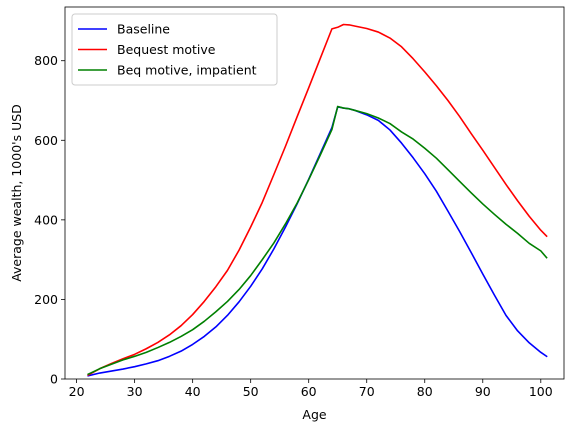 The image size is (571, 432). What do you see at coordinates (46, 299) in the screenshot?
I see `y-tick-label: 200` at bounding box center [46, 299].